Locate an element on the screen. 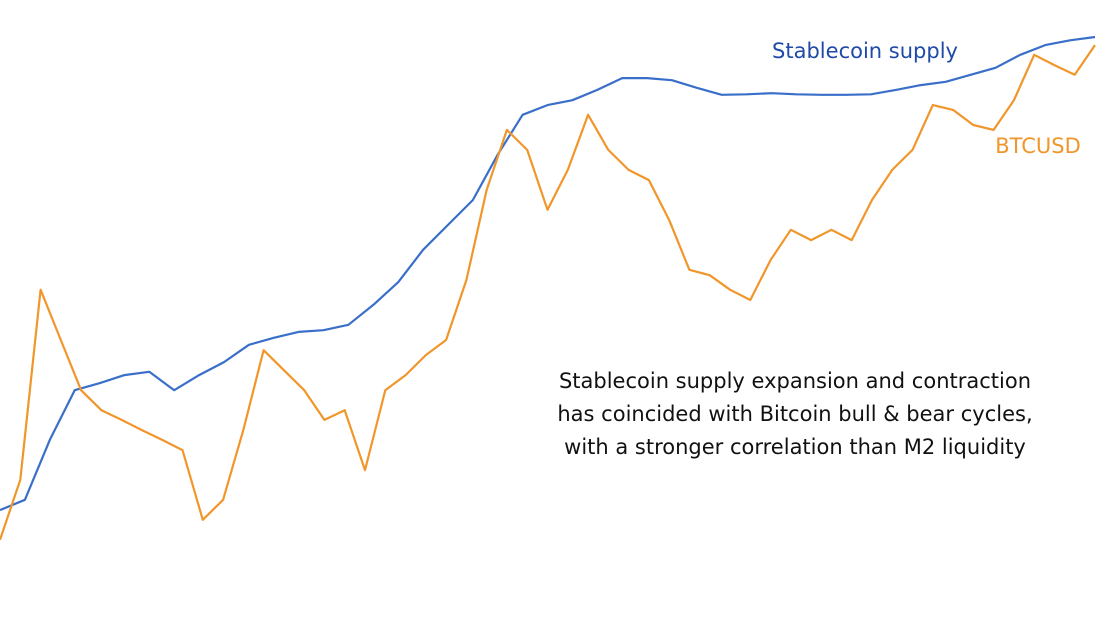  series-label: Stablecoin supply is located at coordinates (865, 51).